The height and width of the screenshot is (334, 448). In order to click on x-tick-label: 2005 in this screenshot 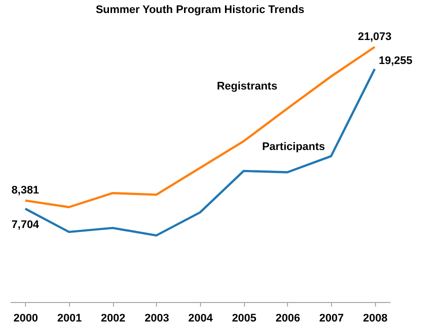, I will do `click(244, 318)`.